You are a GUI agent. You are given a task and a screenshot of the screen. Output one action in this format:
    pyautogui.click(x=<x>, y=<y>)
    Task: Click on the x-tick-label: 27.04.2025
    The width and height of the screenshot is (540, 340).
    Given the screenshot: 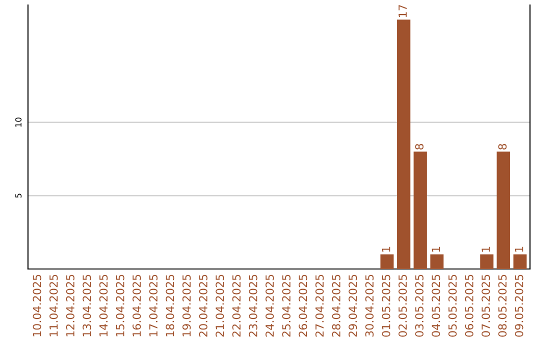 What is the action you would take?
    pyautogui.click(x=319, y=305)
    